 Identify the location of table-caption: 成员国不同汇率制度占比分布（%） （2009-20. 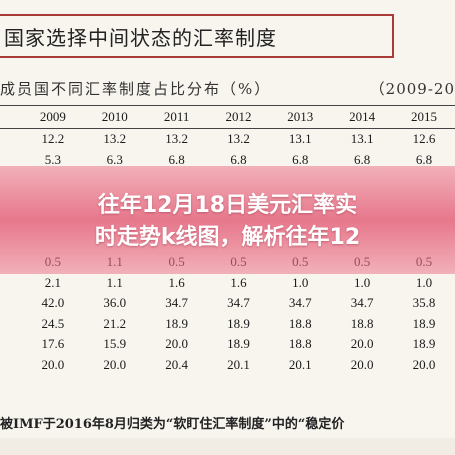
(227, 88).